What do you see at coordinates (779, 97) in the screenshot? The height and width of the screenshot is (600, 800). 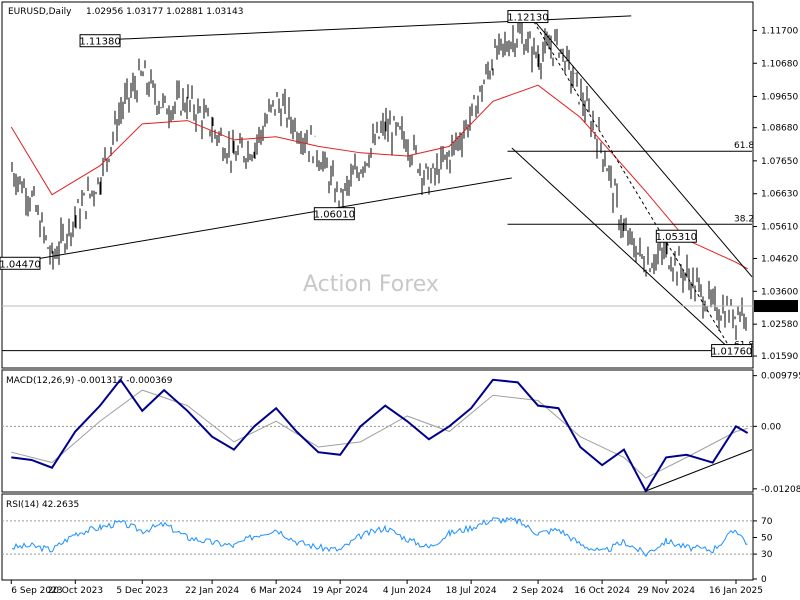 I see `price-axis-label: 1.09650` at bounding box center [779, 97].